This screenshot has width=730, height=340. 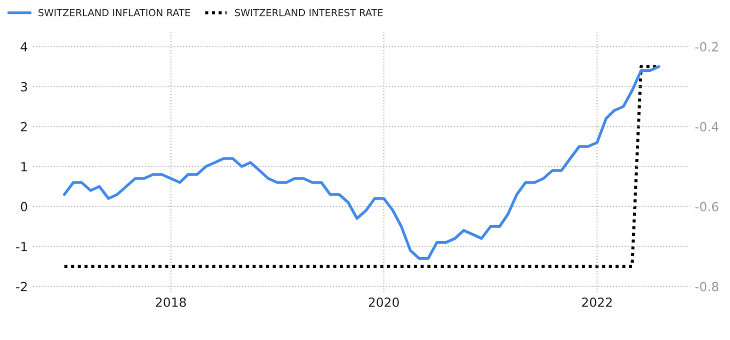 What do you see at coordinates (24, 47) in the screenshot?
I see `y-tick-label: 4` at bounding box center [24, 47].